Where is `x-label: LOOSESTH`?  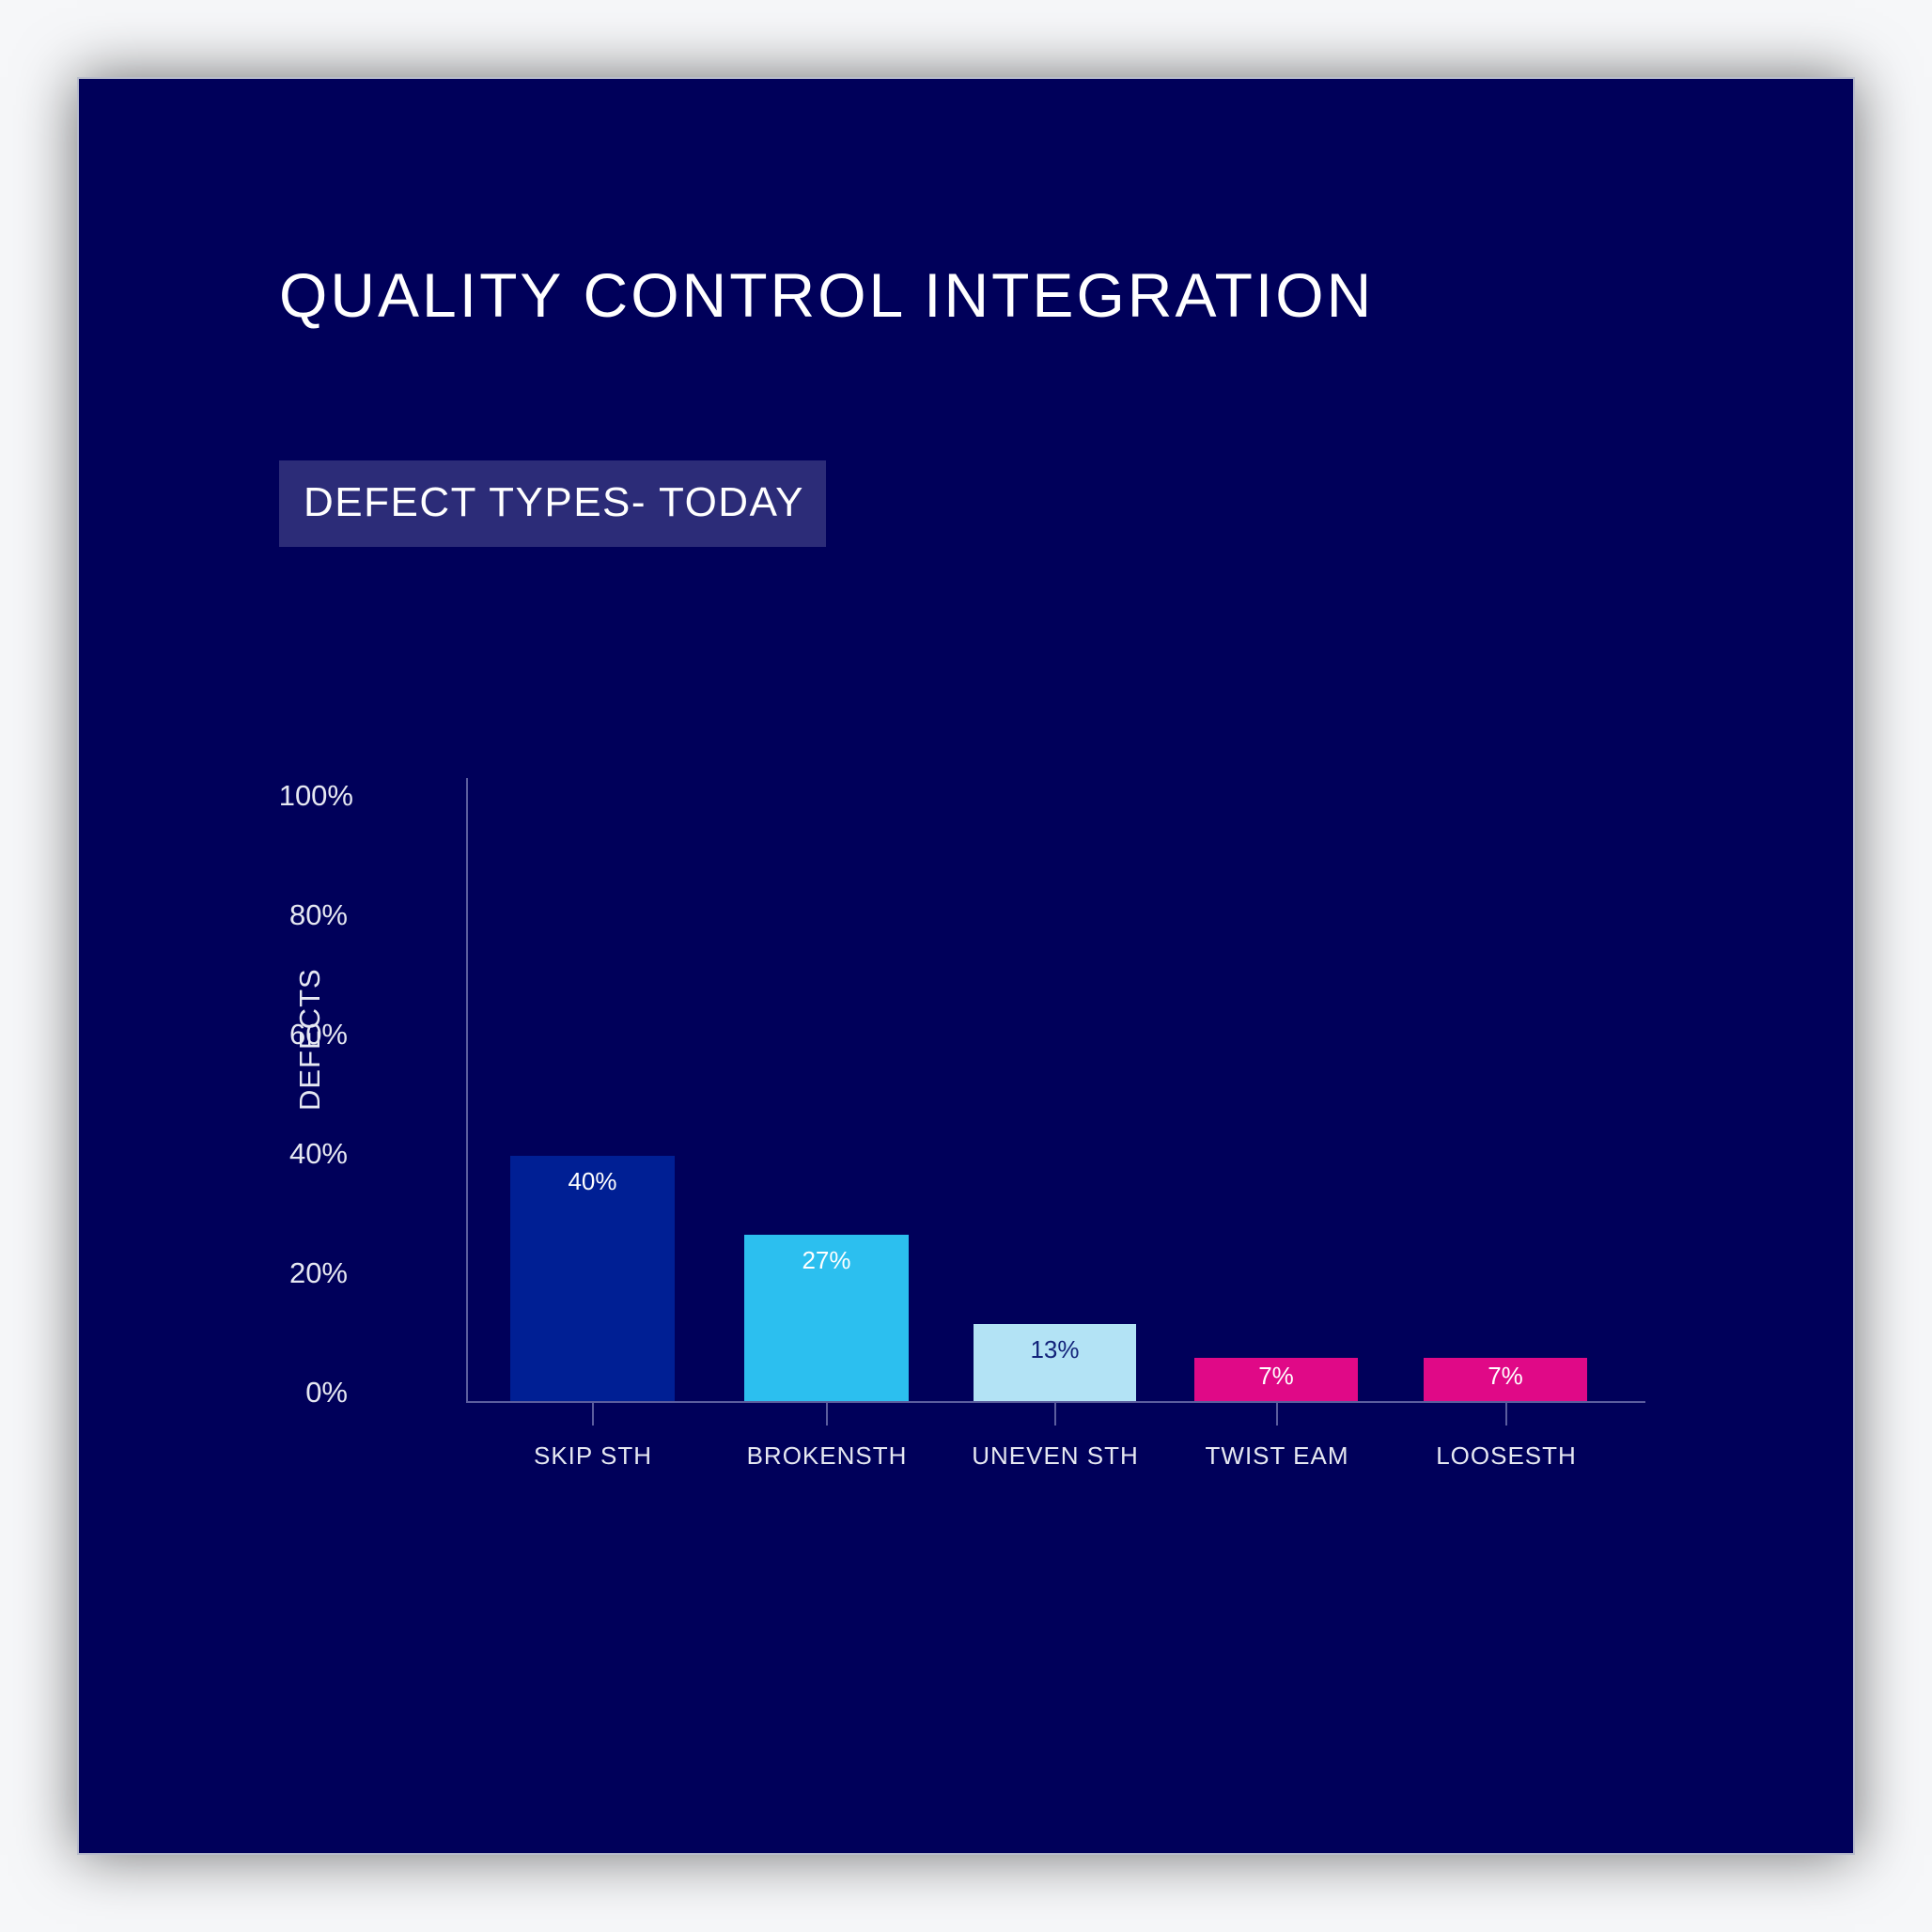 x-label: LOOSESTH is located at coordinates (1506, 1455).